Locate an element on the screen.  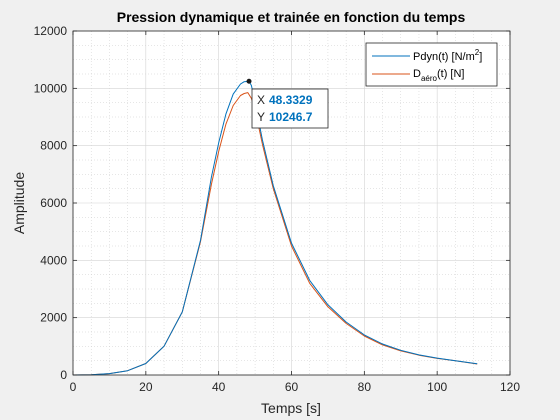
y-tick-label: 10000 is located at coordinates (51, 88).